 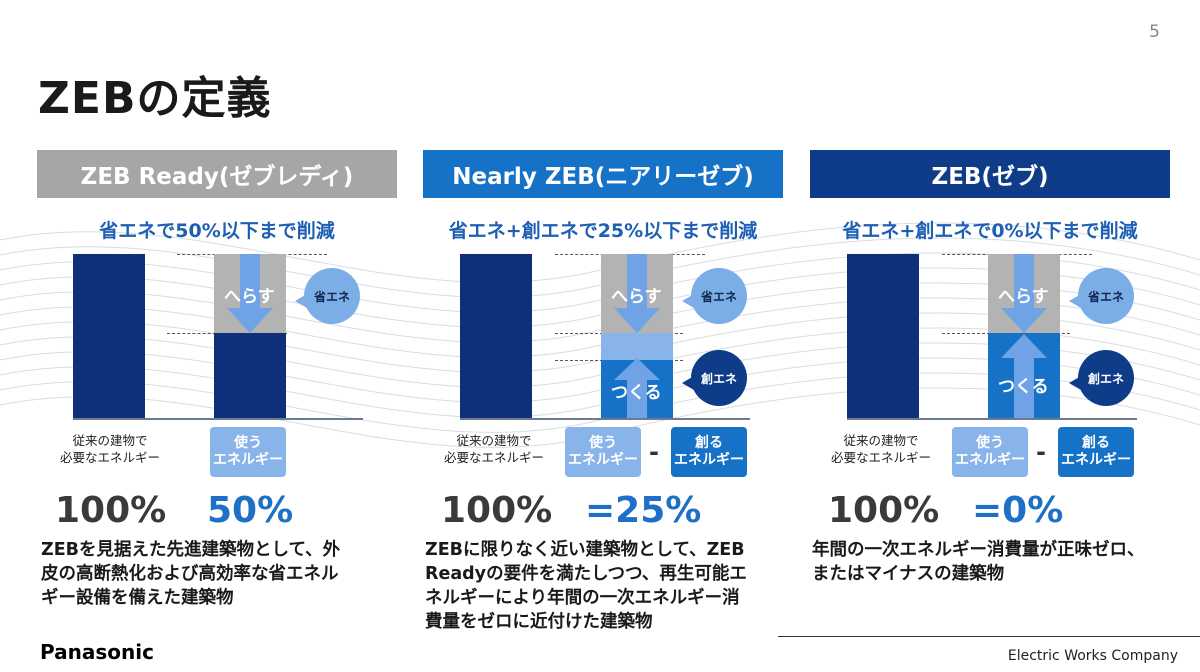 What do you see at coordinates (637, 346) in the screenshot?
I see `used-energy-light-bar` at bounding box center [637, 346].